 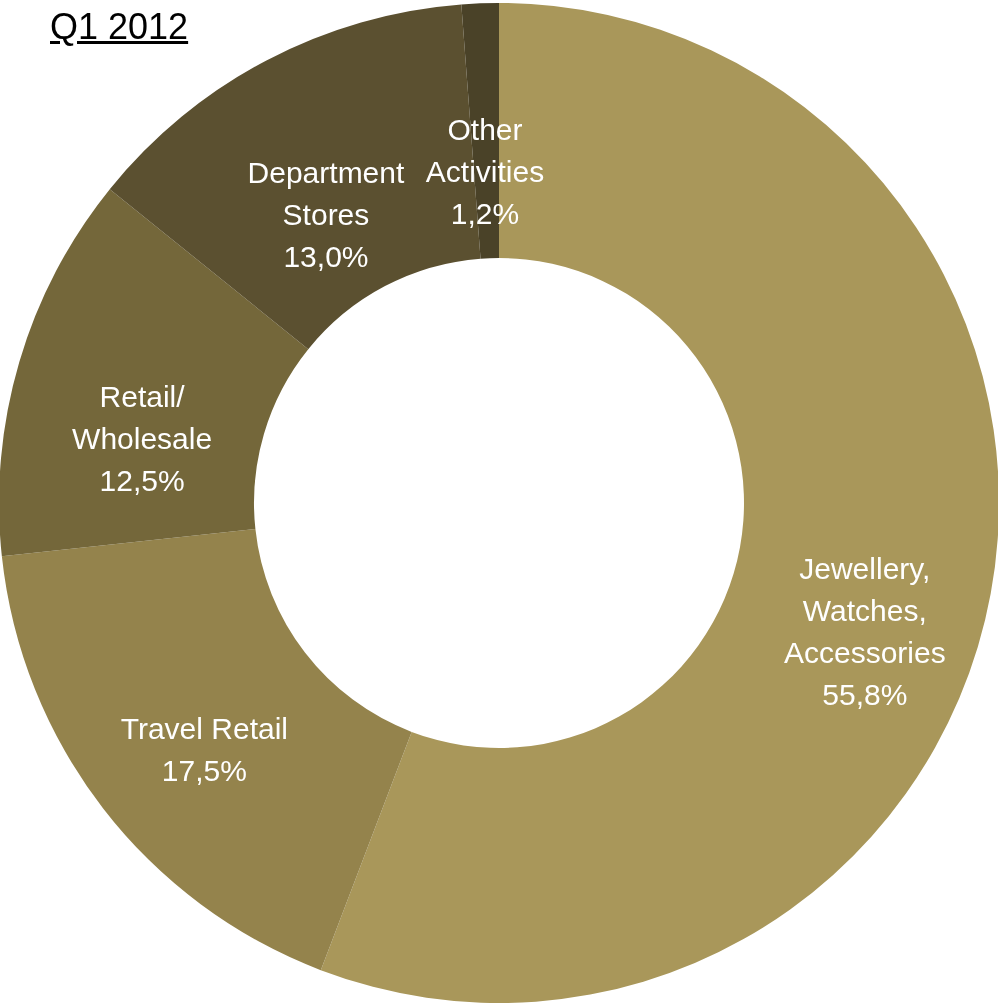 I want to click on slice-label: Jewellery, Watches, Accessories, so click(x=864, y=611).